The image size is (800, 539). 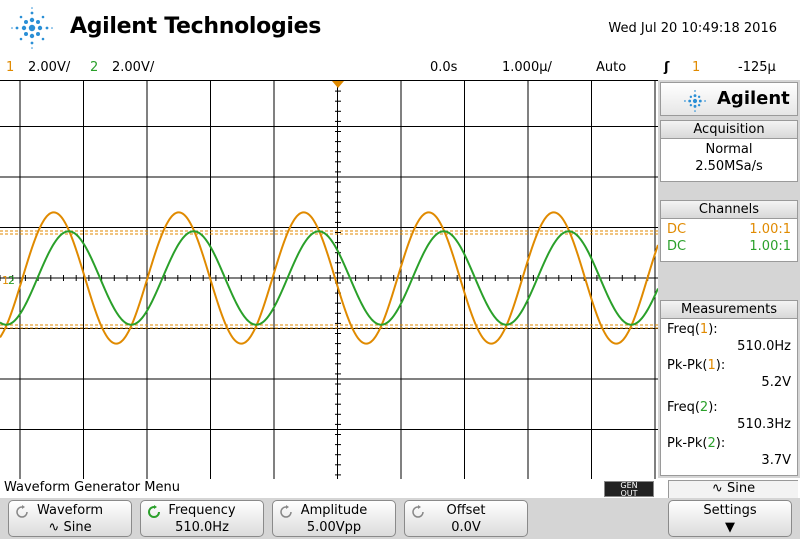 I want to click on measurements-title: Measurements, so click(x=729, y=310).